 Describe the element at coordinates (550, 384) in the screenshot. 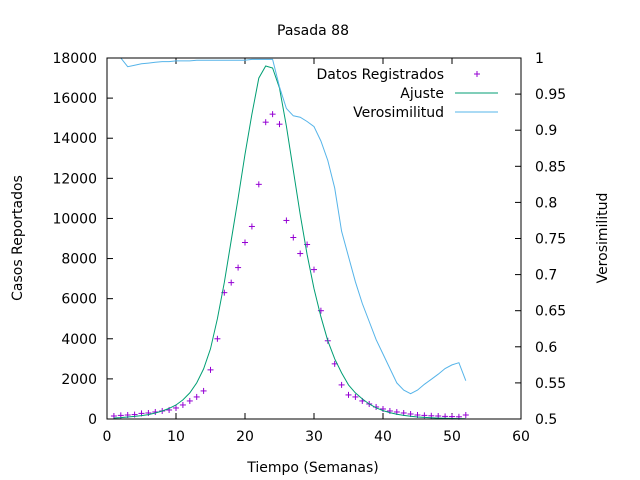

I see `y2-tick-label: 0.55` at that location.